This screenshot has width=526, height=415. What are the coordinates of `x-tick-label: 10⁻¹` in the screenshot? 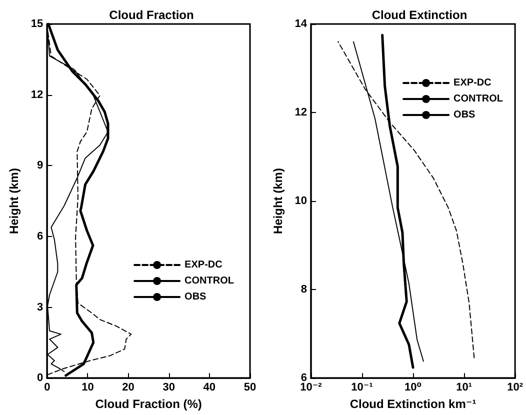 It's located at (362, 388).